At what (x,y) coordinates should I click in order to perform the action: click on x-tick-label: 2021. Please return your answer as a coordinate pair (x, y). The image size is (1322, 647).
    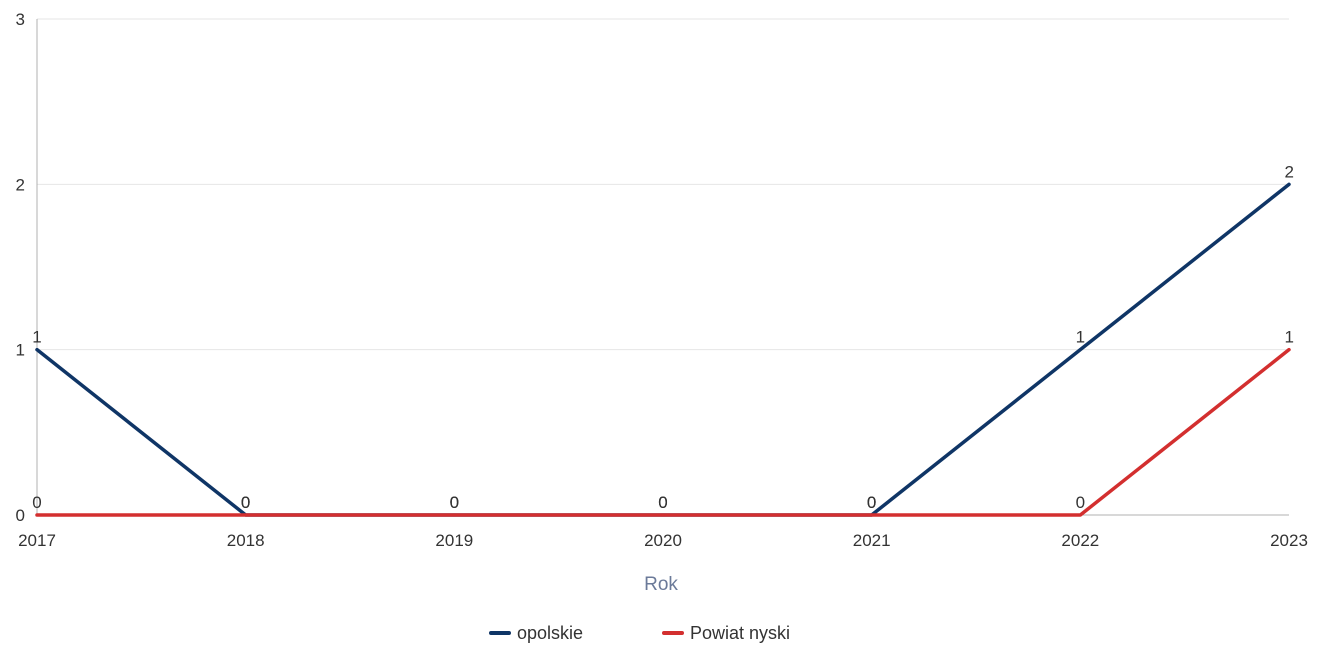
    Looking at the image, I should click on (872, 540).